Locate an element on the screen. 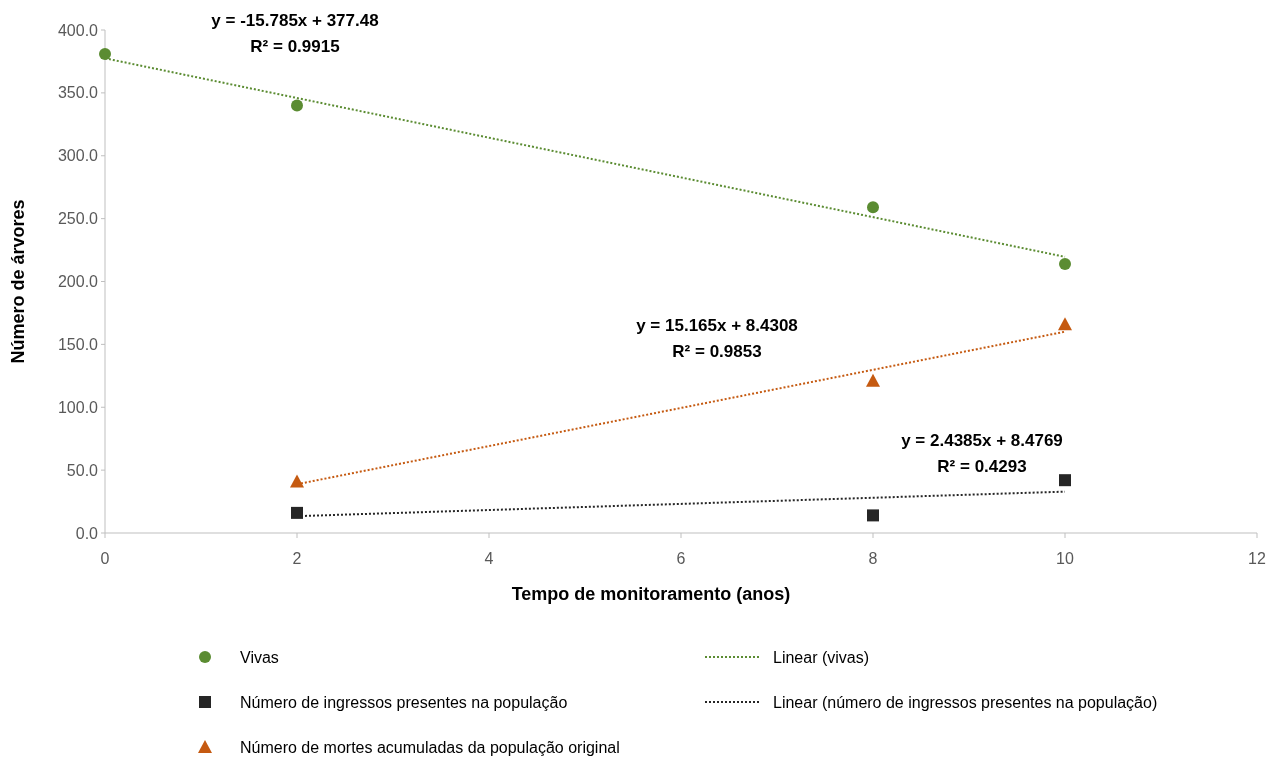 This screenshot has width=1267, height=758. y-tick-label: 300.0 is located at coordinates (78, 156).